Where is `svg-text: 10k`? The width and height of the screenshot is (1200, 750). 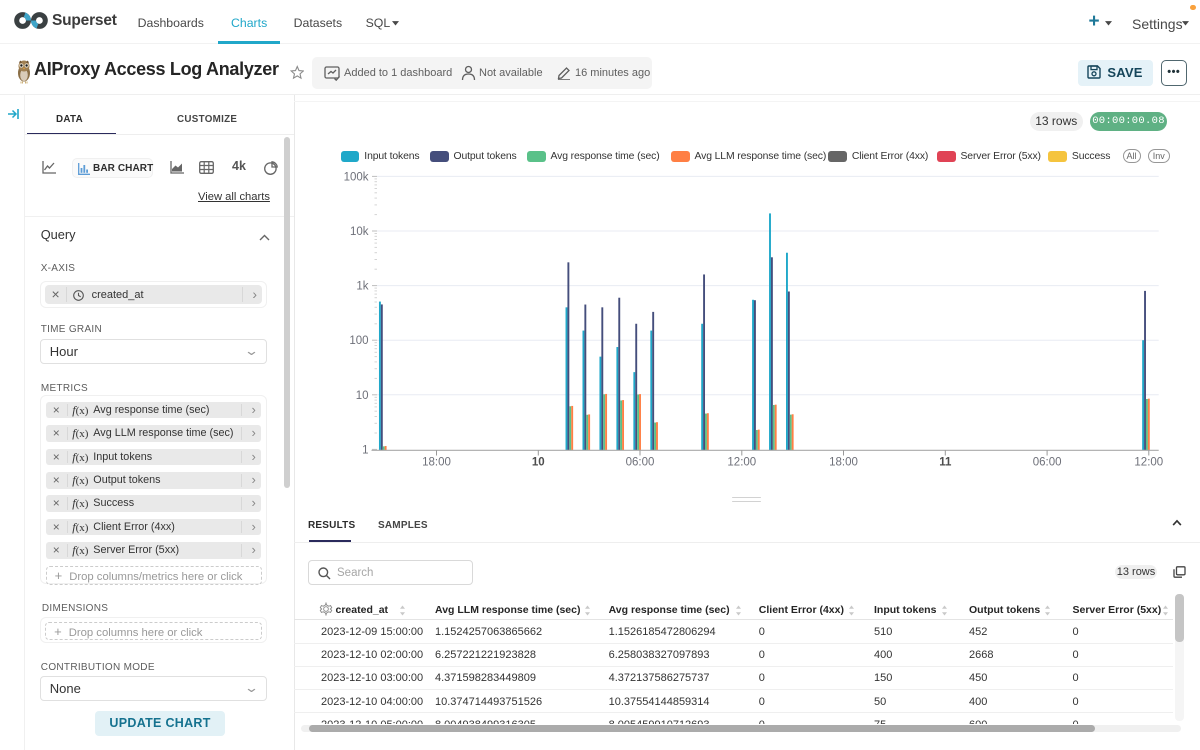
svg-text: 10k is located at coordinates (359, 232).